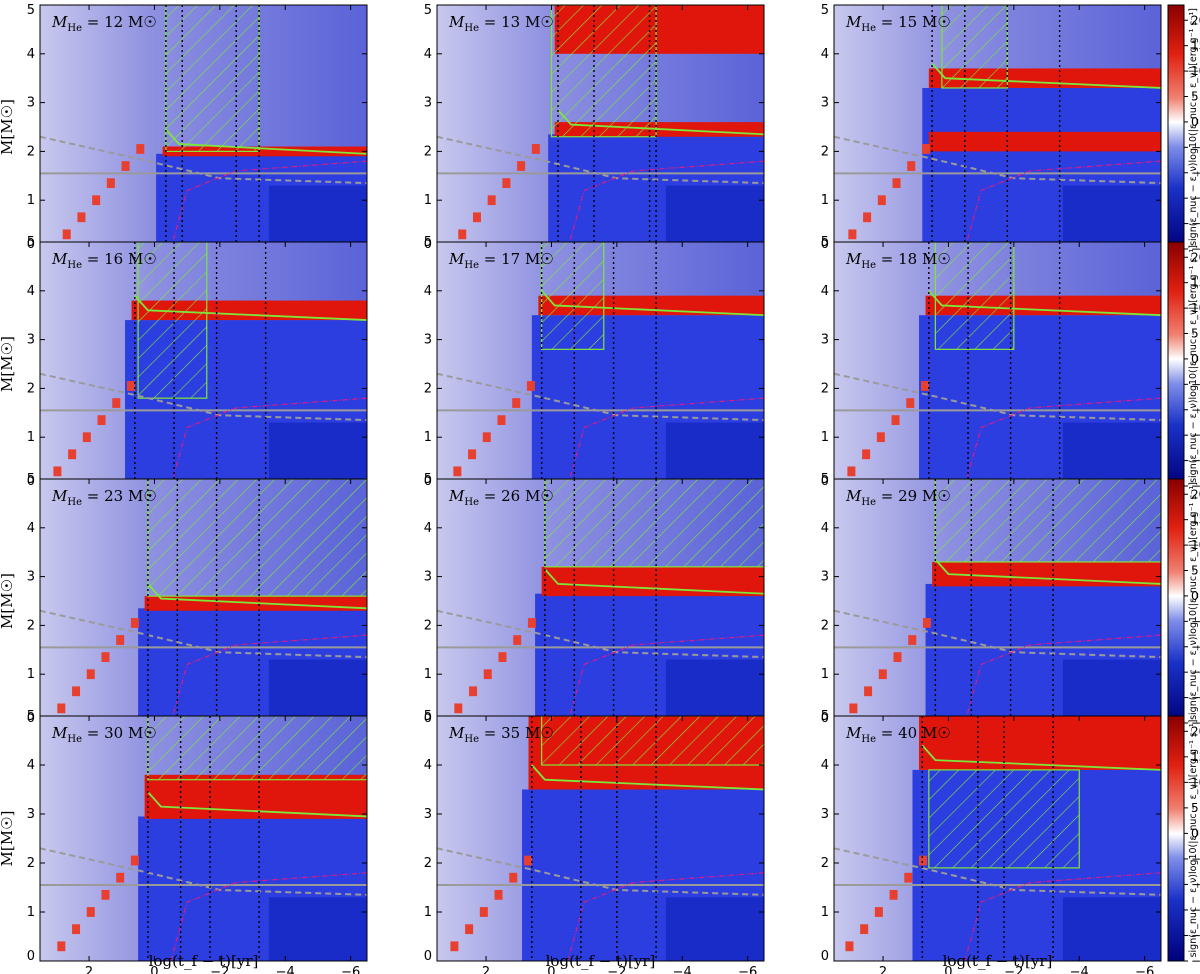  What do you see at coordinates (516, 733) in the screenshot?
I see `title-value: = 35 M☉` at bounding box center [516, 733].